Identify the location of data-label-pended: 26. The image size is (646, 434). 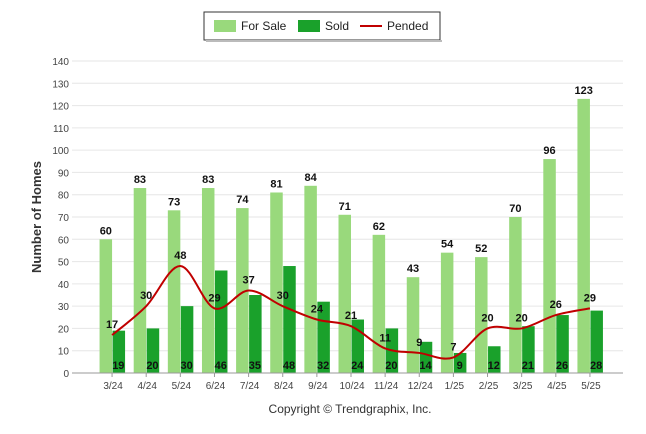
(556, 305).